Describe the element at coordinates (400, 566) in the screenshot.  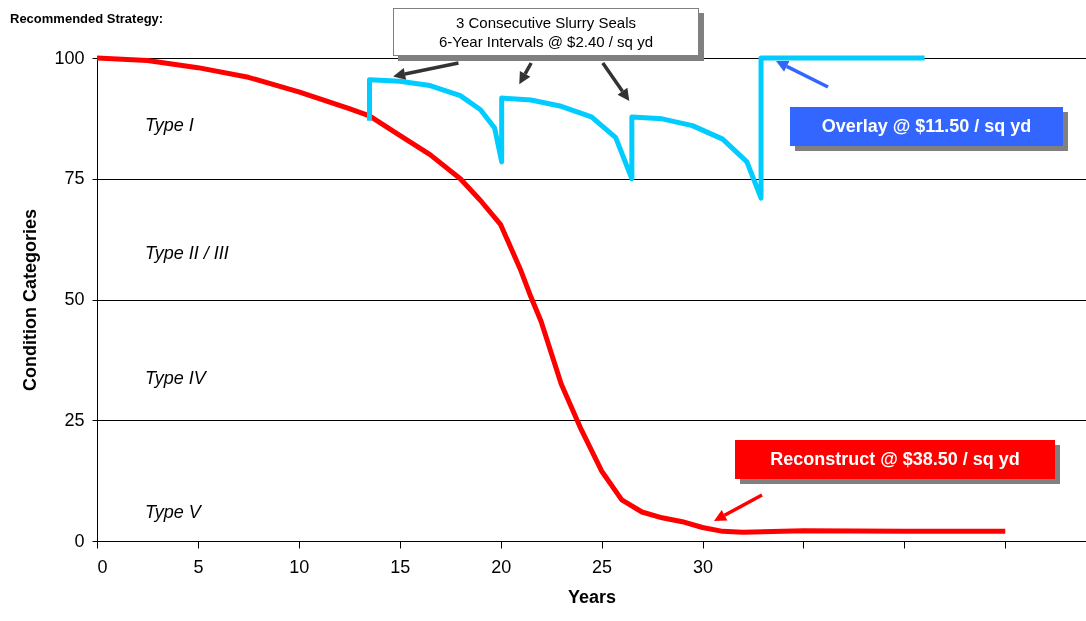
I see `x-tick-label: 15` at that location.